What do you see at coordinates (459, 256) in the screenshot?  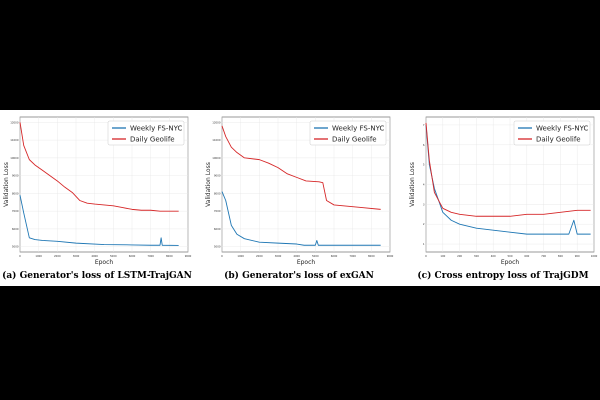 I see `x-tick-label: 200` at bounding box center [459, 256].